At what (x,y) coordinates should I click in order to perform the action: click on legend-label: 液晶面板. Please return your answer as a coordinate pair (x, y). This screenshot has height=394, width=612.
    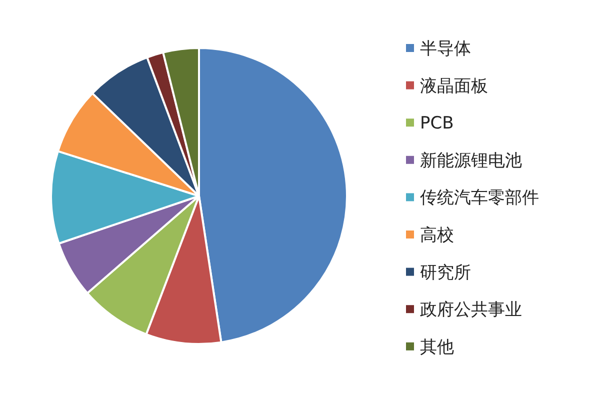
    Looking at the image, I should click on (454, 86).